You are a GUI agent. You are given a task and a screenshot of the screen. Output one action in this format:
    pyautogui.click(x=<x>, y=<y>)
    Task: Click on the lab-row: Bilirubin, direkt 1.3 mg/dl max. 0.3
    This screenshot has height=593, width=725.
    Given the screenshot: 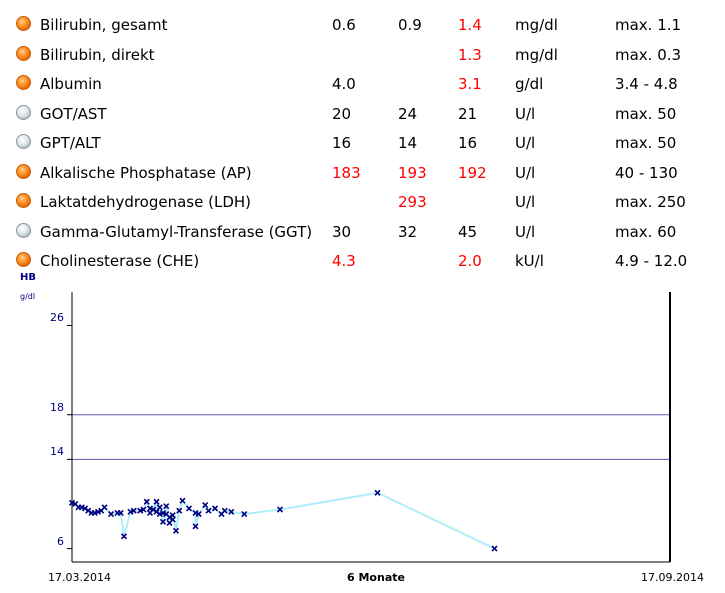 What is the action you would take?
    pyautogui.click(x=366, y=57)
    